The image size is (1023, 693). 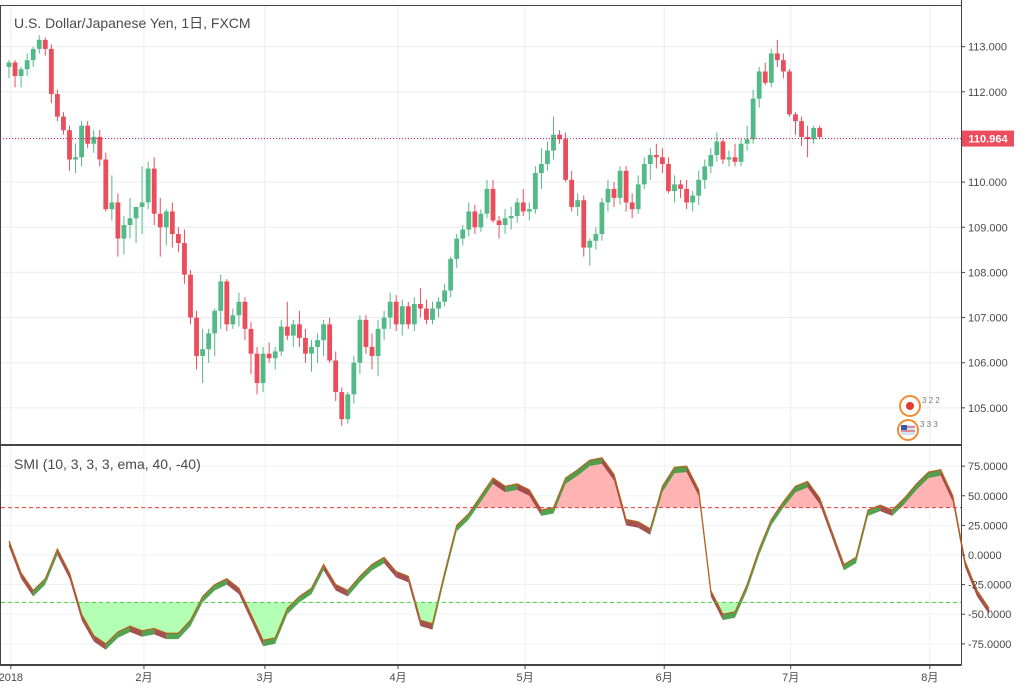 I want to click on japan-flag-icon: 3 2 2, so click(x=919, y=406).